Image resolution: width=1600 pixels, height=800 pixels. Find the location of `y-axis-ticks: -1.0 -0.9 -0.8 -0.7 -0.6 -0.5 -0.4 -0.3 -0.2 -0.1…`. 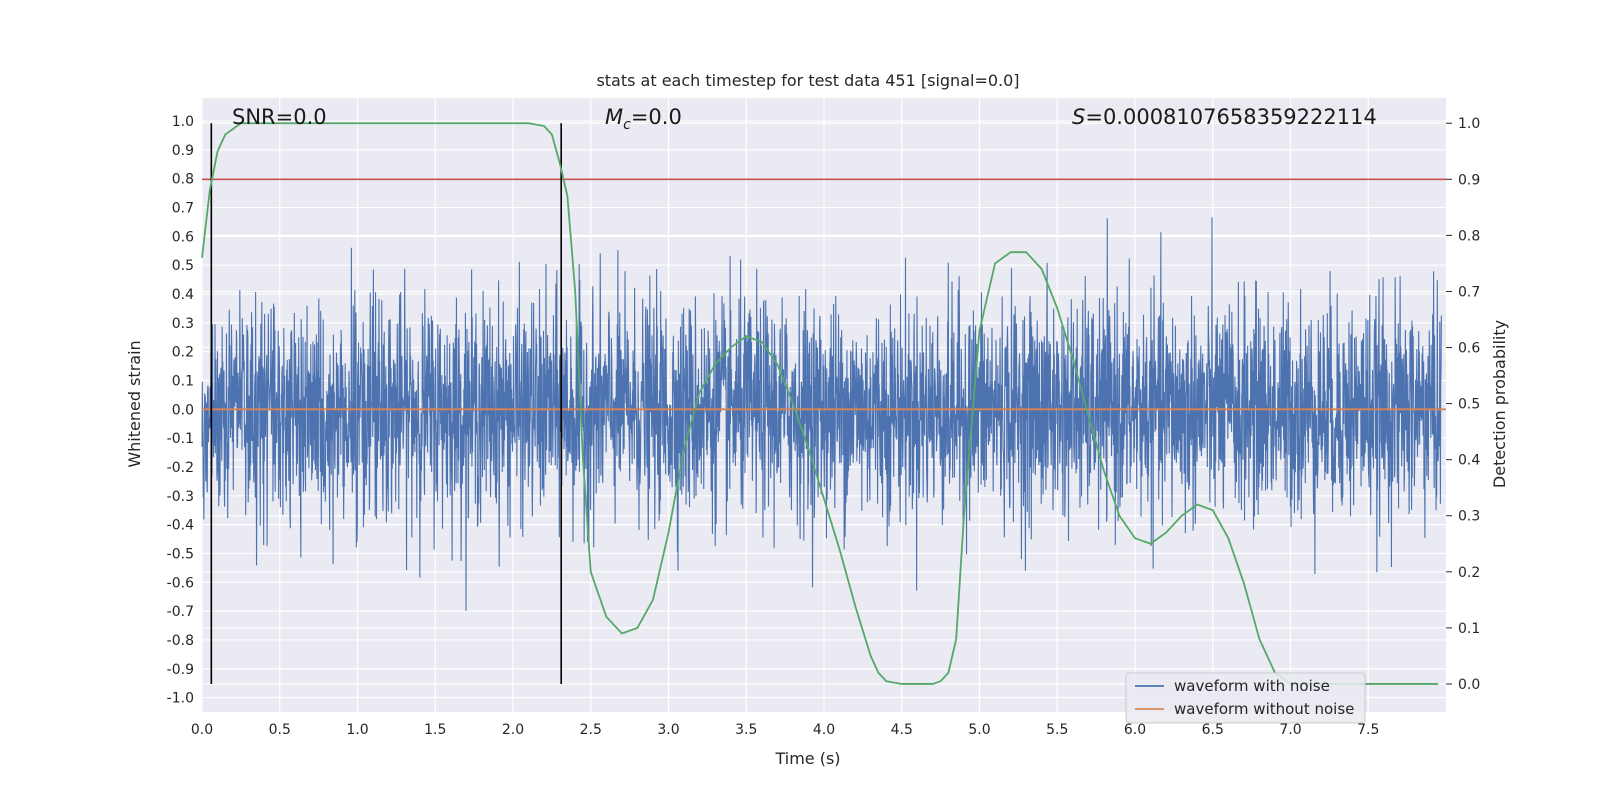

y-axis-ticks: -1.0 -0.9 -0.8 -0.7 -0.6 -0.5 -0.4 -0.3 -0.2 -0.1… is located at coordinates (180, 410).